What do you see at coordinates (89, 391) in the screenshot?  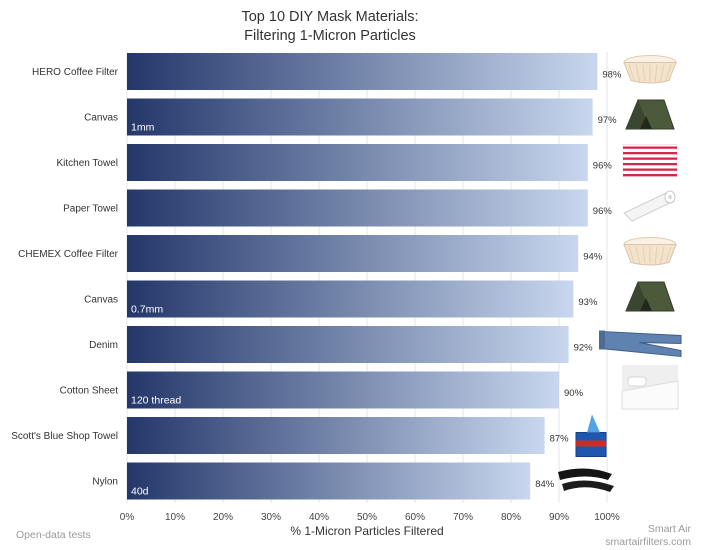 I see `category-label: Cotton Sheet` at bounding box center [89, 391].